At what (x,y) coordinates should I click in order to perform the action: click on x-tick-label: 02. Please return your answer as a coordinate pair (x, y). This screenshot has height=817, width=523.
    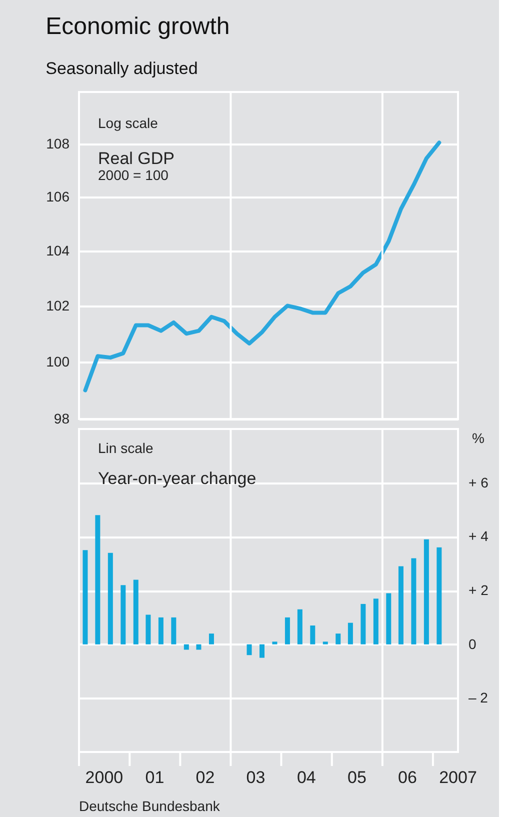
    Looking at the image, I should click on (205, 777).